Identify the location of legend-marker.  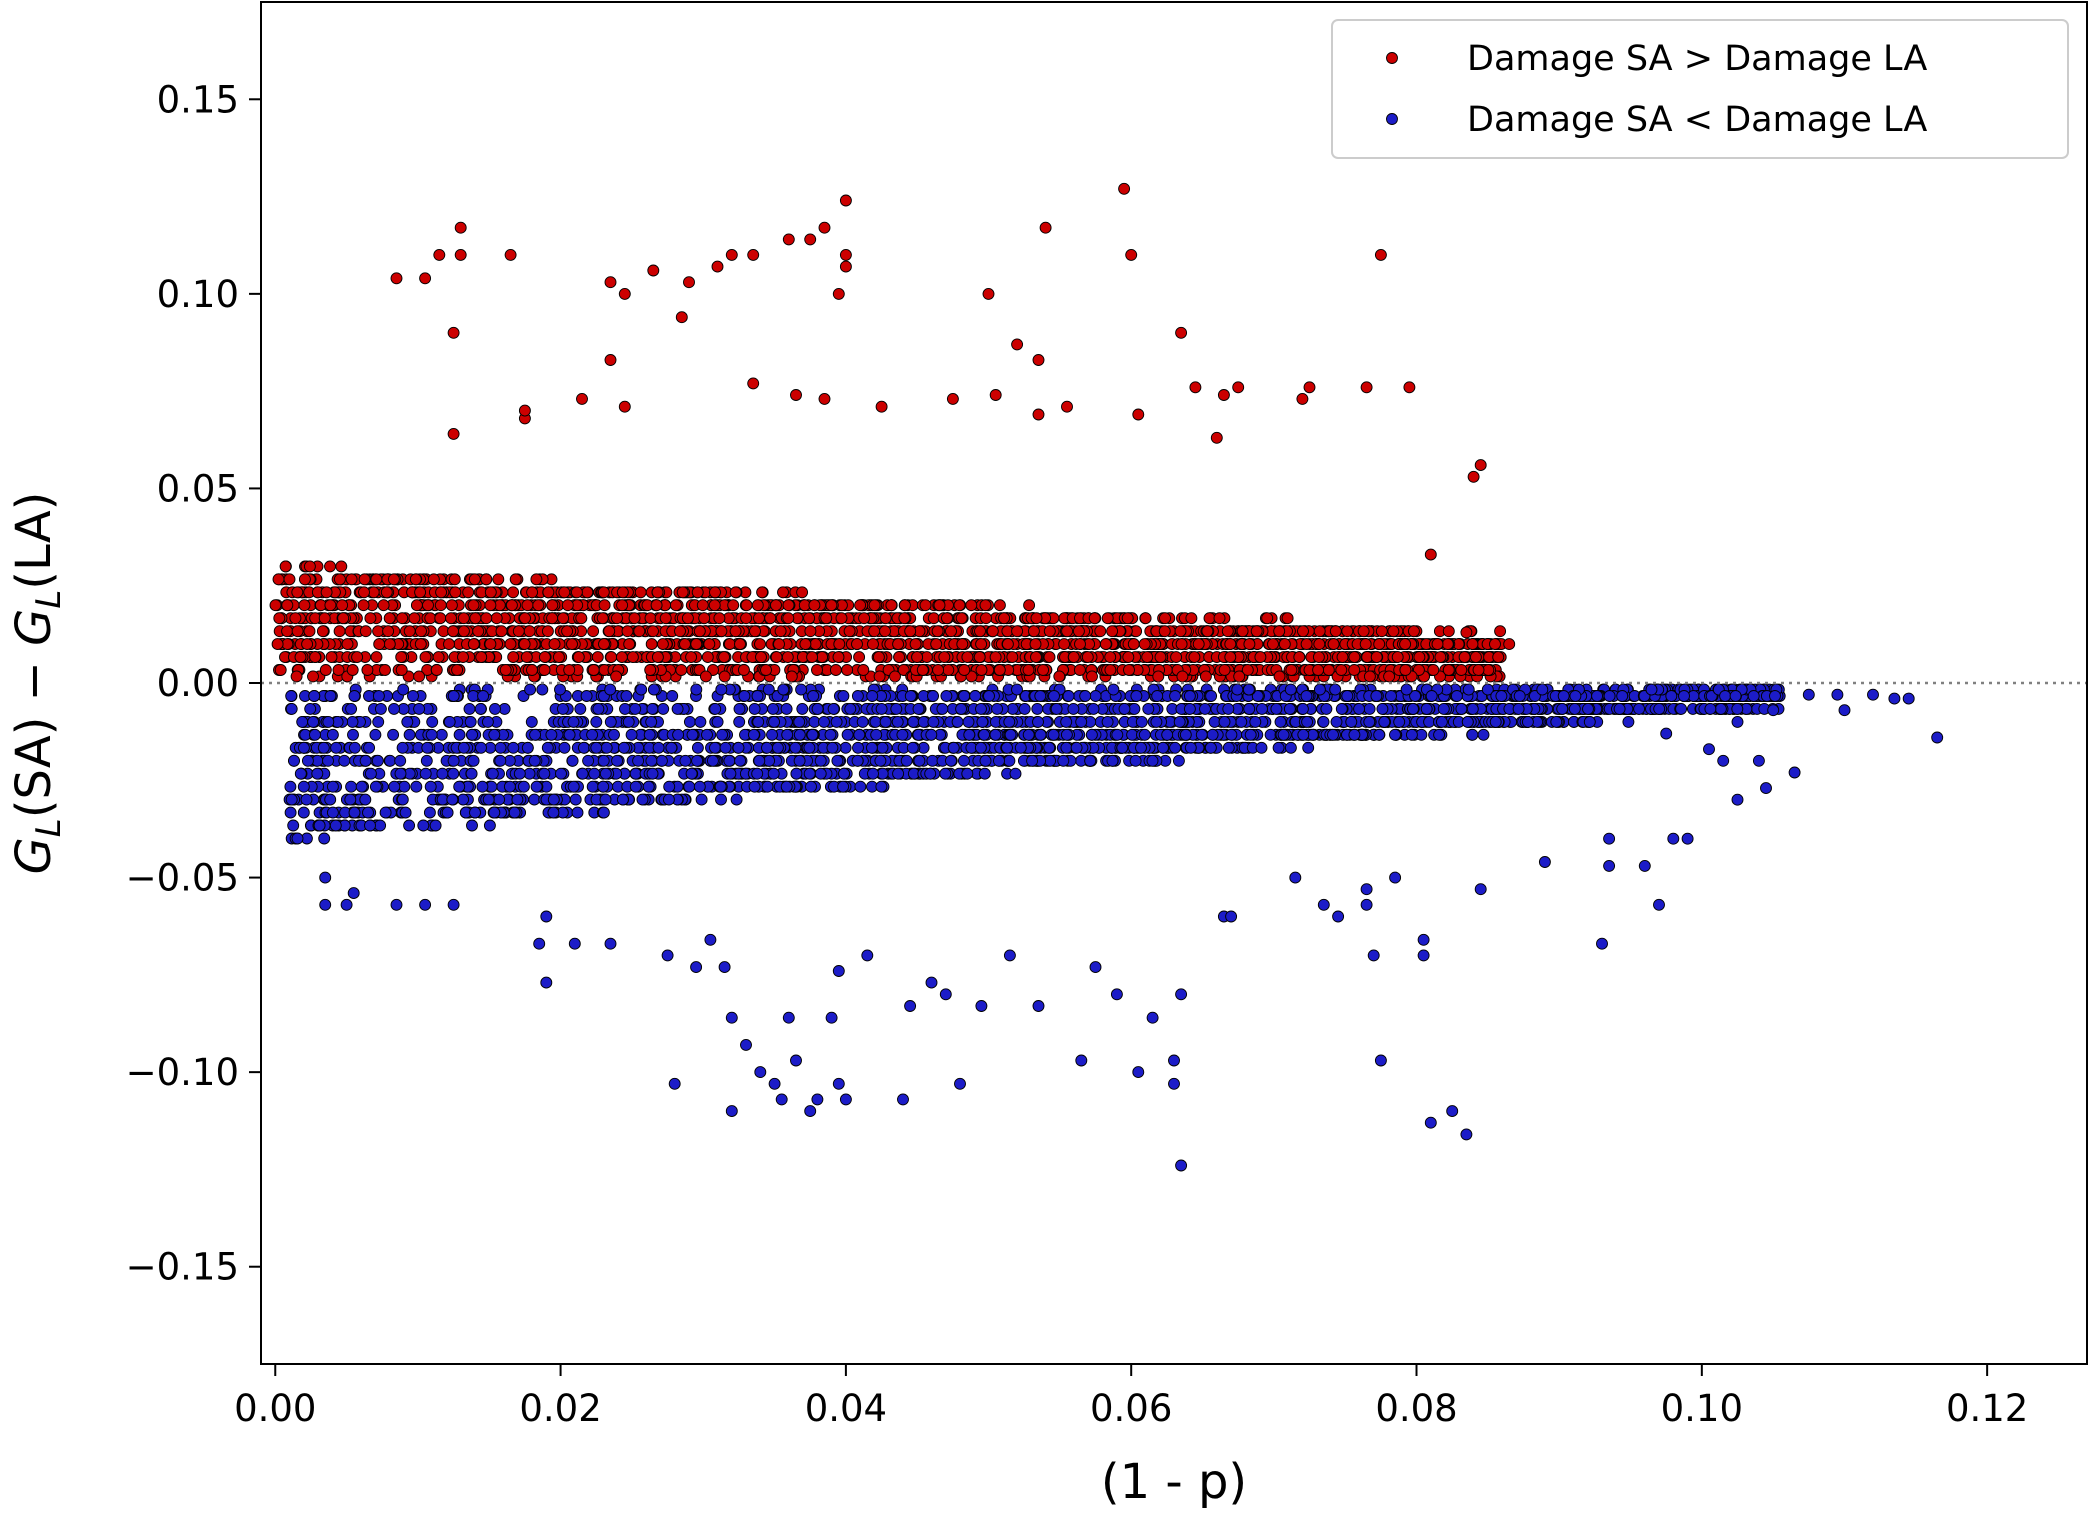
(1392, 119).